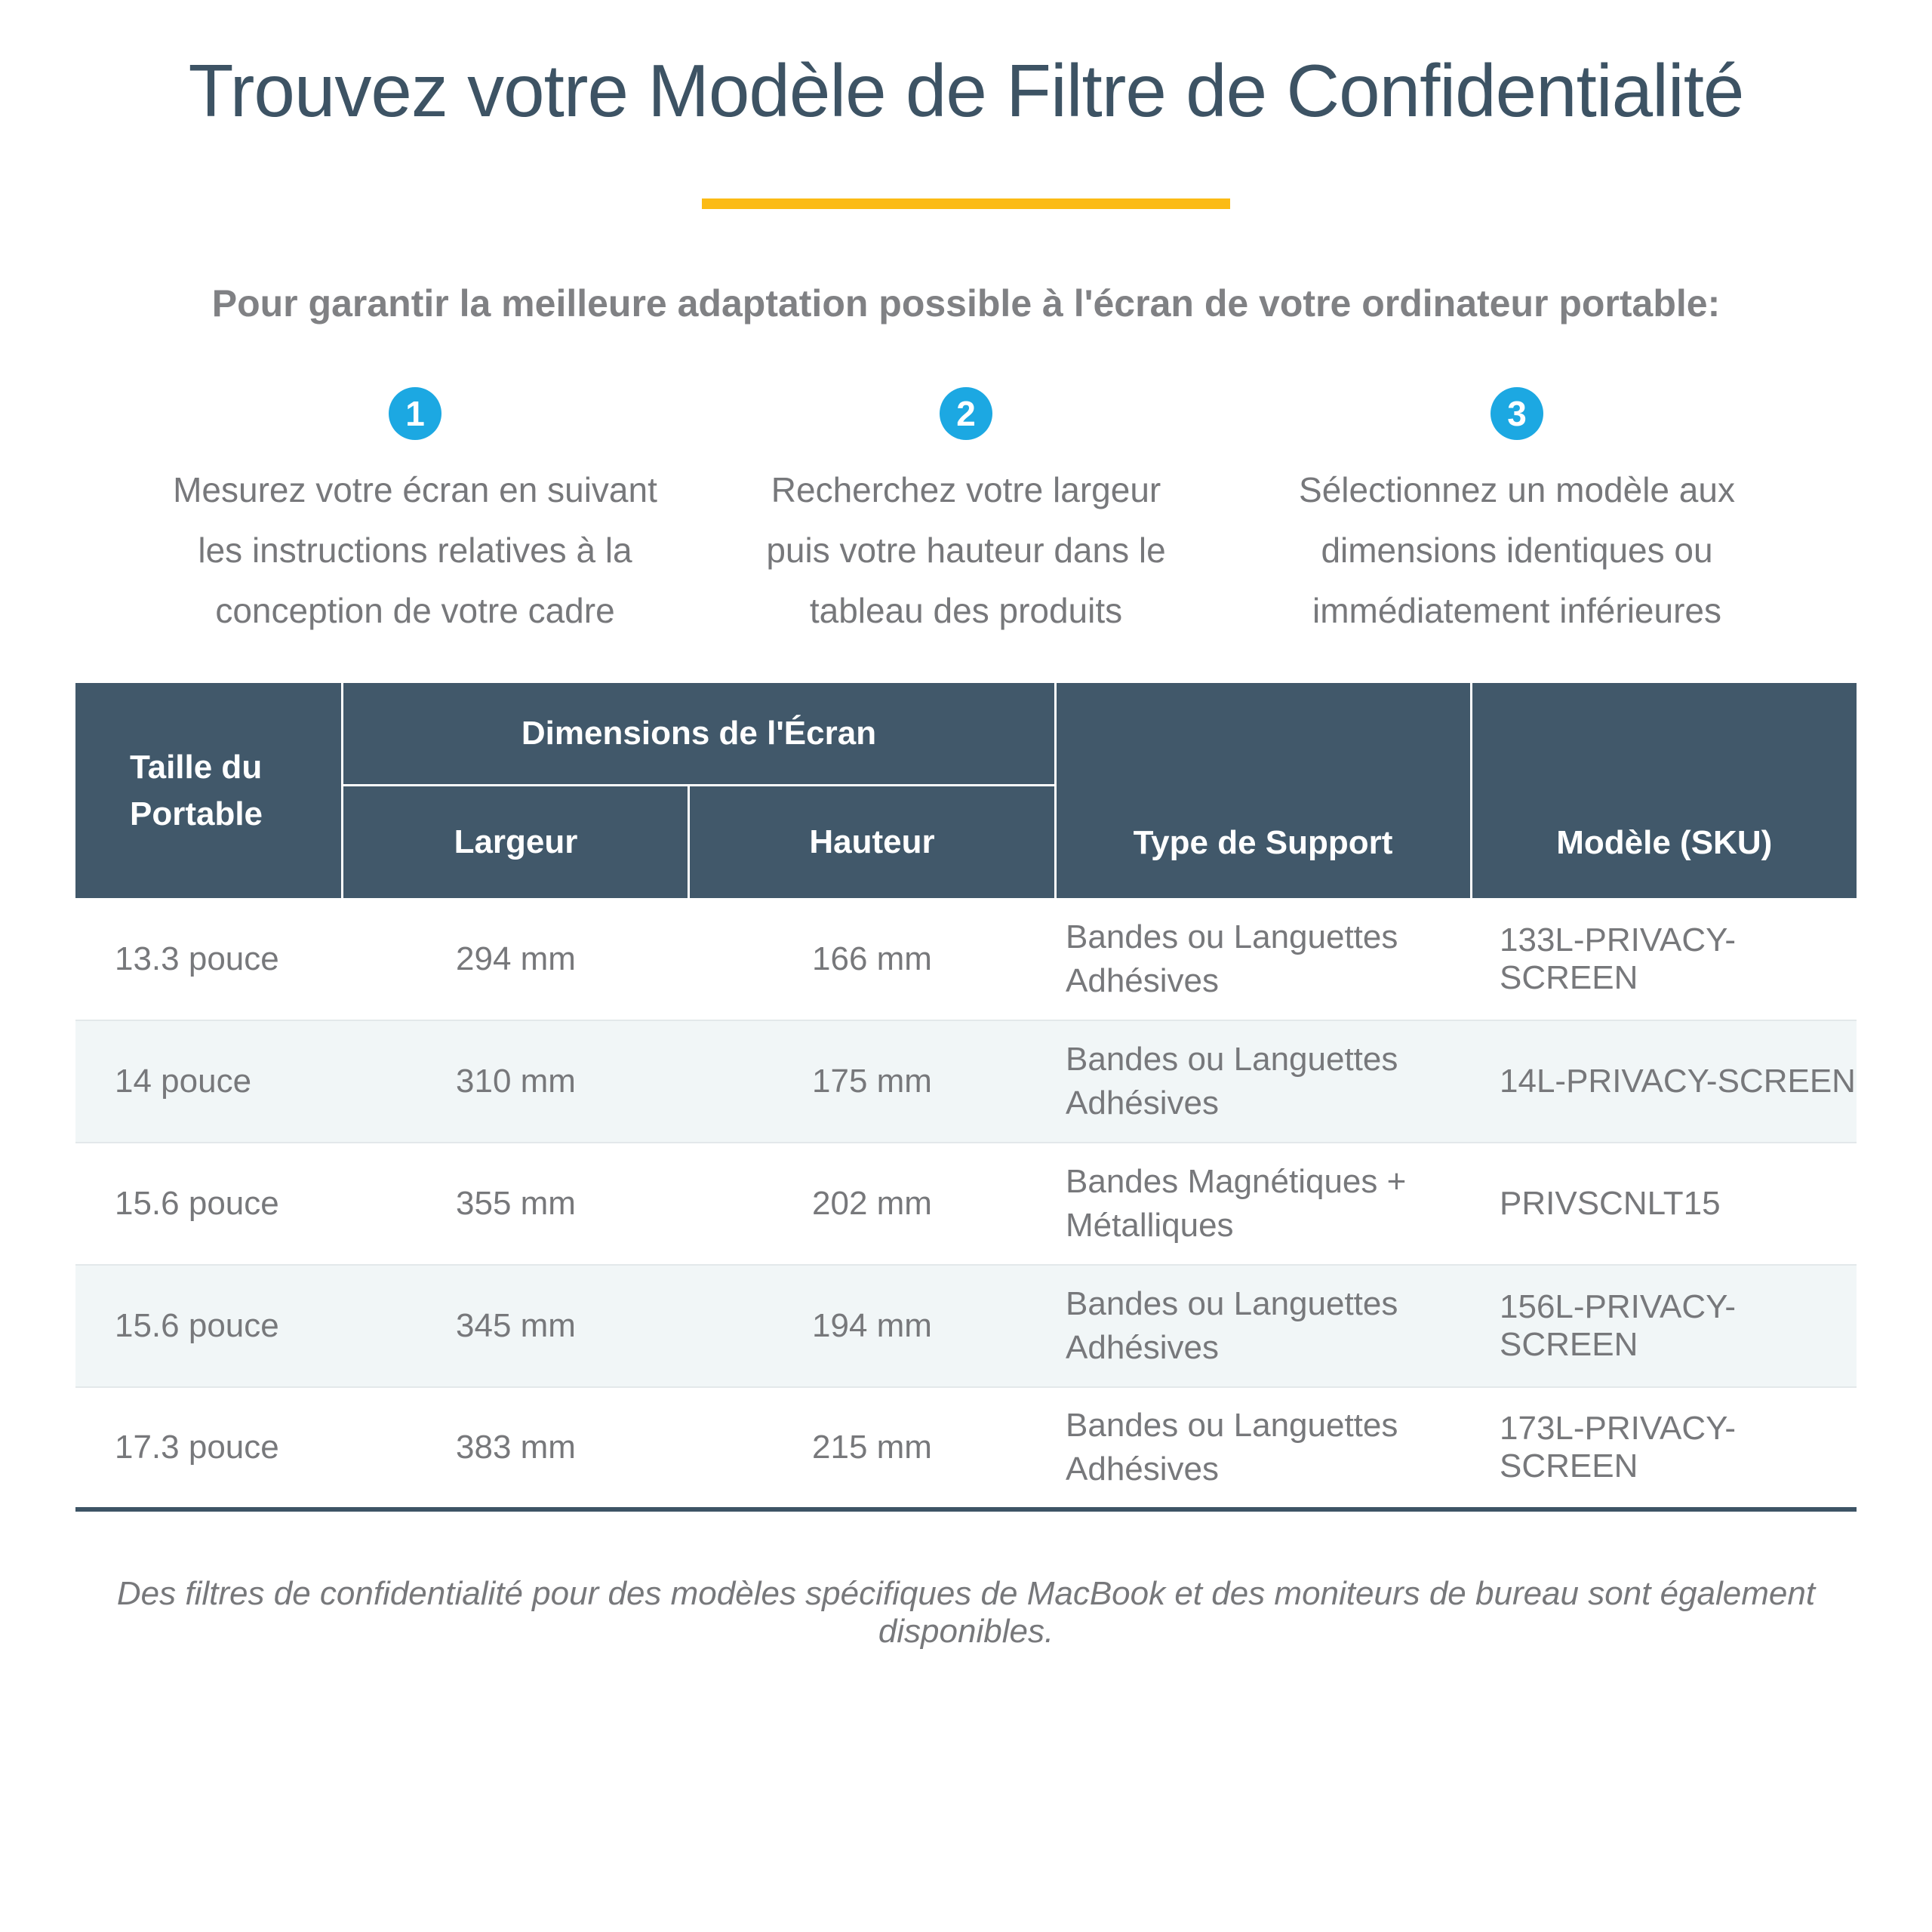  What do you see at coordinates (515, 841) in the screenshot?
I see `header-width: Largeur` at bounding box center [515, 841].